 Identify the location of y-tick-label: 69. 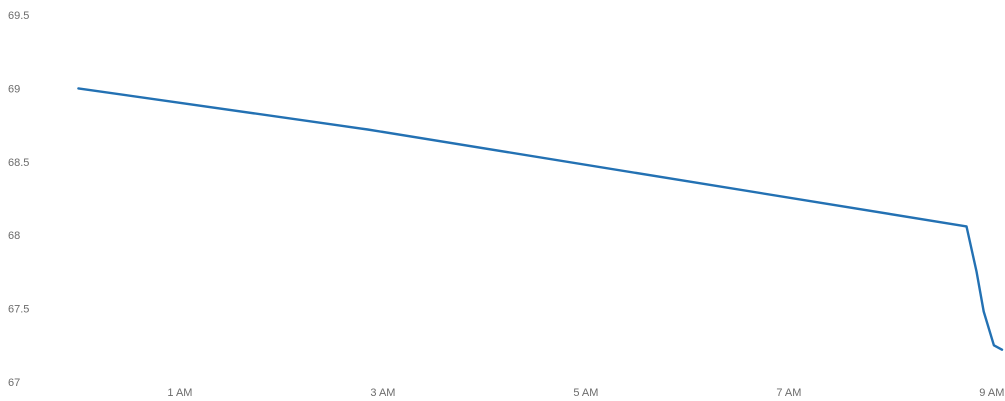
(14, 89).